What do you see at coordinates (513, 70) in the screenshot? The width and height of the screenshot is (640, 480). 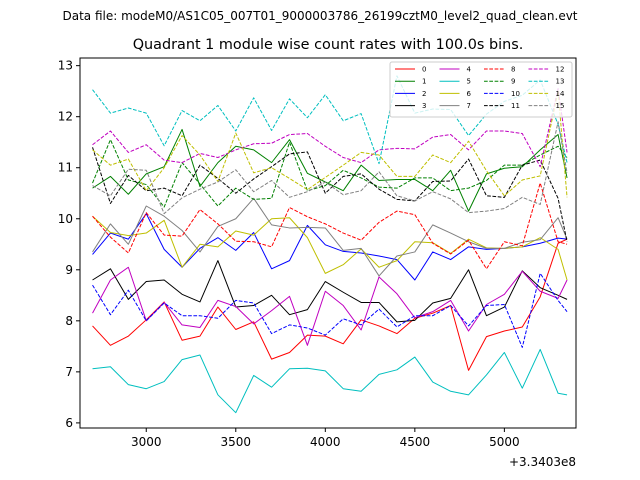 I see `legend-label-8: 8` at bounding box center [513, 70].